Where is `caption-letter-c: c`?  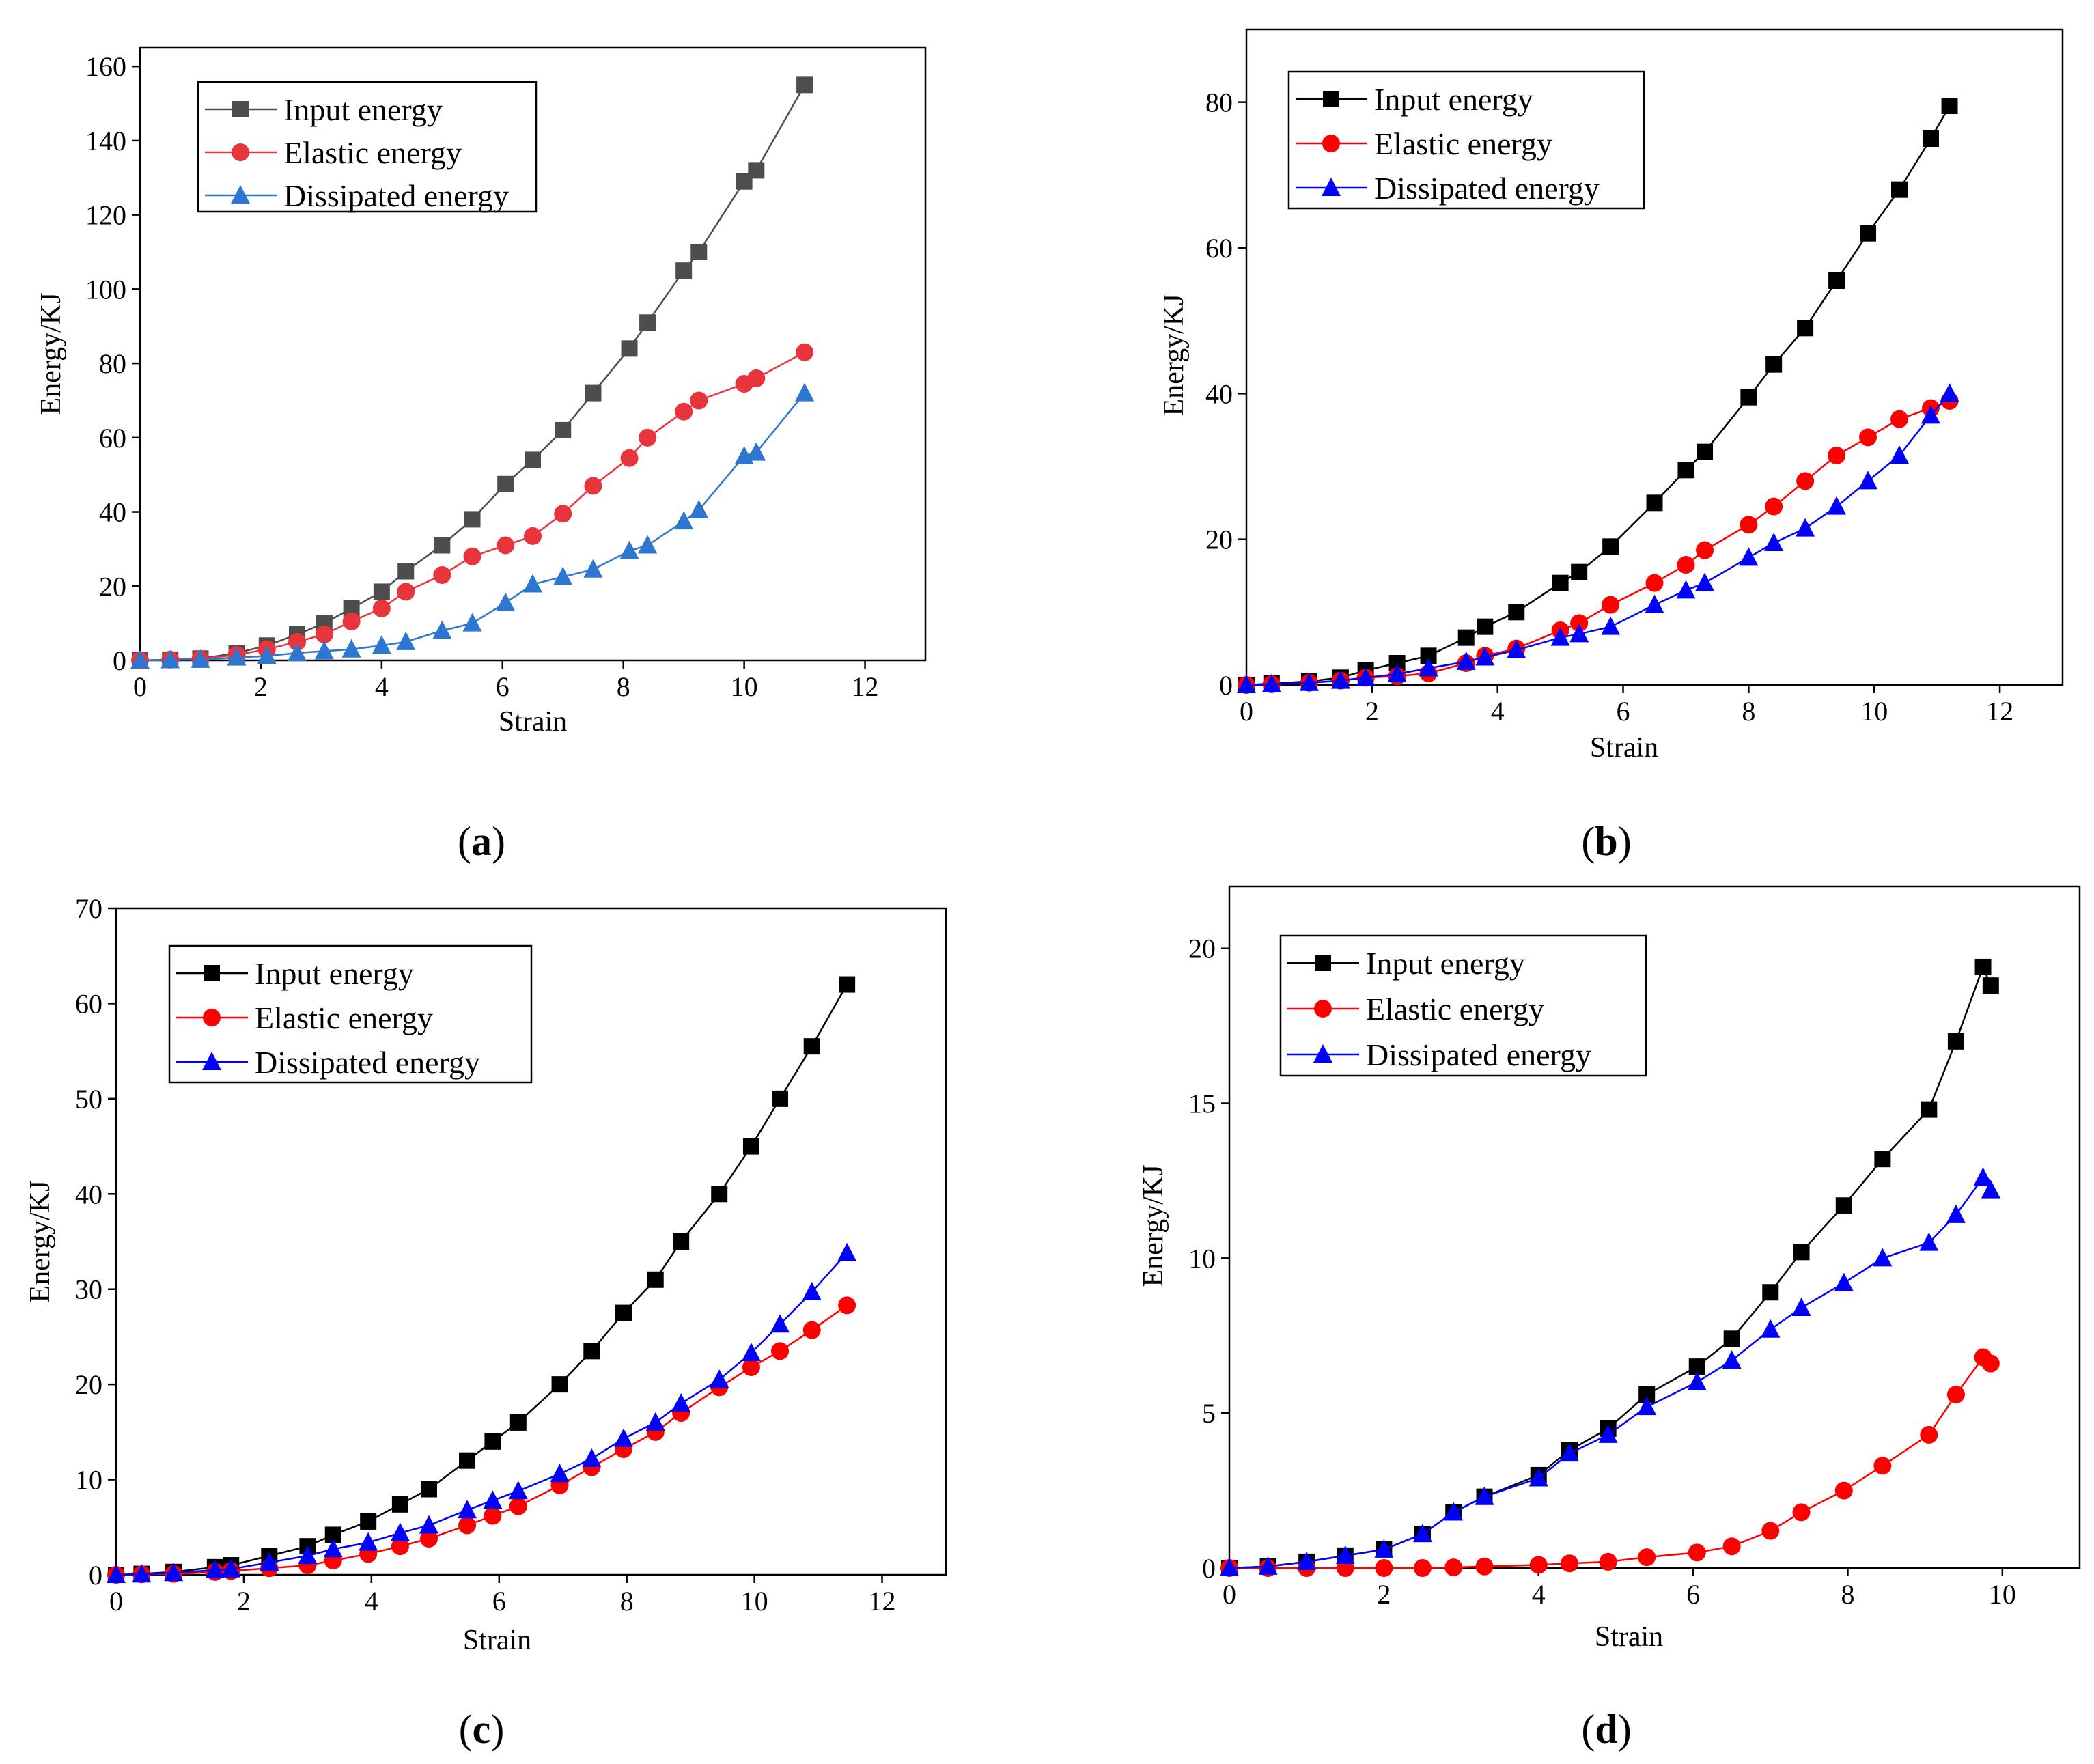 caption-letter-c: c is located at coordinates (482, 1729).